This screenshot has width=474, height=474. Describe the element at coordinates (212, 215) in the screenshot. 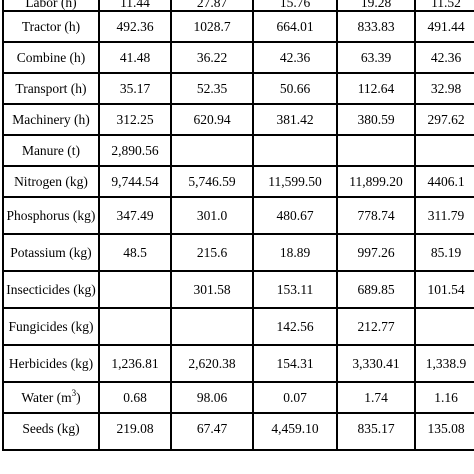

I see `table-cell: 301.0` at that location.